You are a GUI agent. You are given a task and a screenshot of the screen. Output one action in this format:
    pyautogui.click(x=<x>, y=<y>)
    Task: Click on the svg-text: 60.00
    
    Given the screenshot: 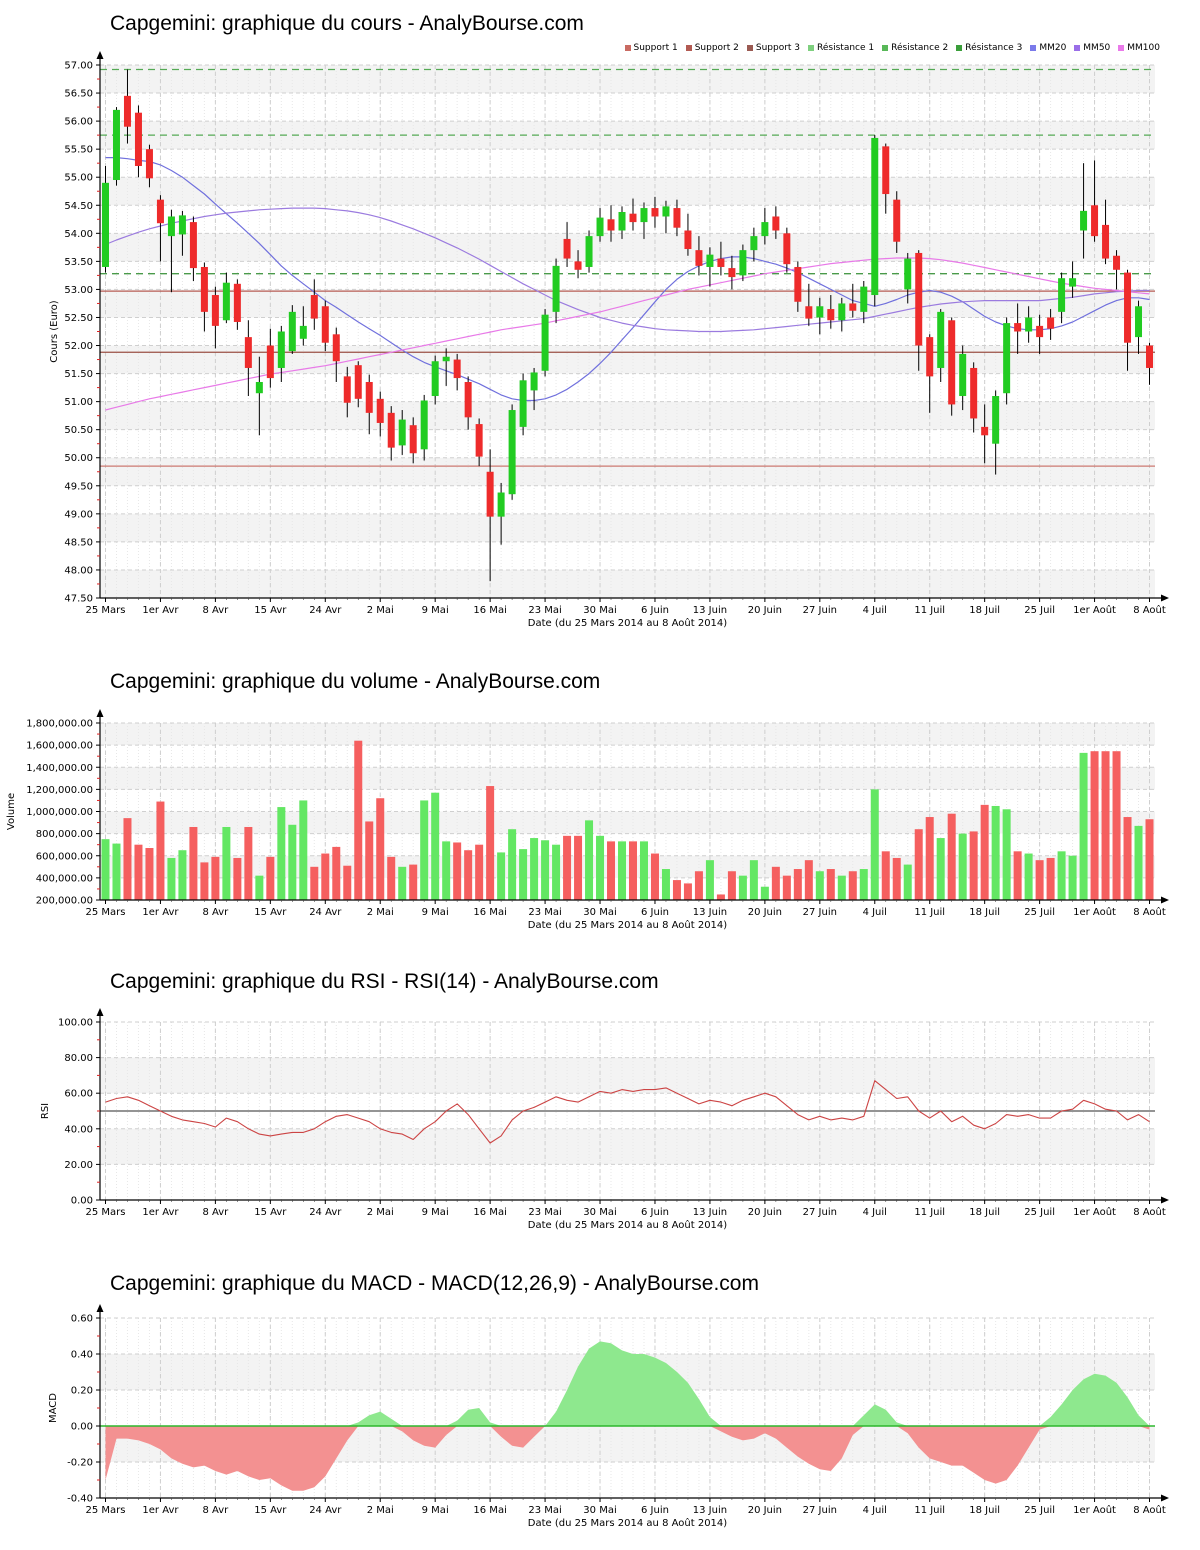 What is the action you would take?
    pyautogui.click(x=78, y=1094)
    